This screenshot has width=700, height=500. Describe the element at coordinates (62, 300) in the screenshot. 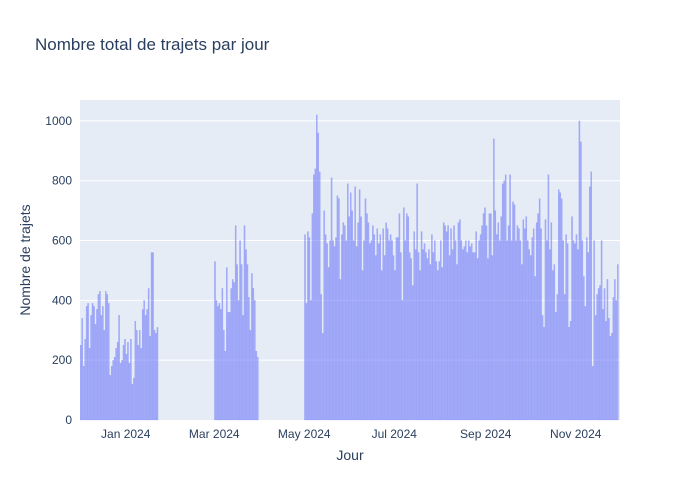

I see `y-tick-label: 400` at that location.